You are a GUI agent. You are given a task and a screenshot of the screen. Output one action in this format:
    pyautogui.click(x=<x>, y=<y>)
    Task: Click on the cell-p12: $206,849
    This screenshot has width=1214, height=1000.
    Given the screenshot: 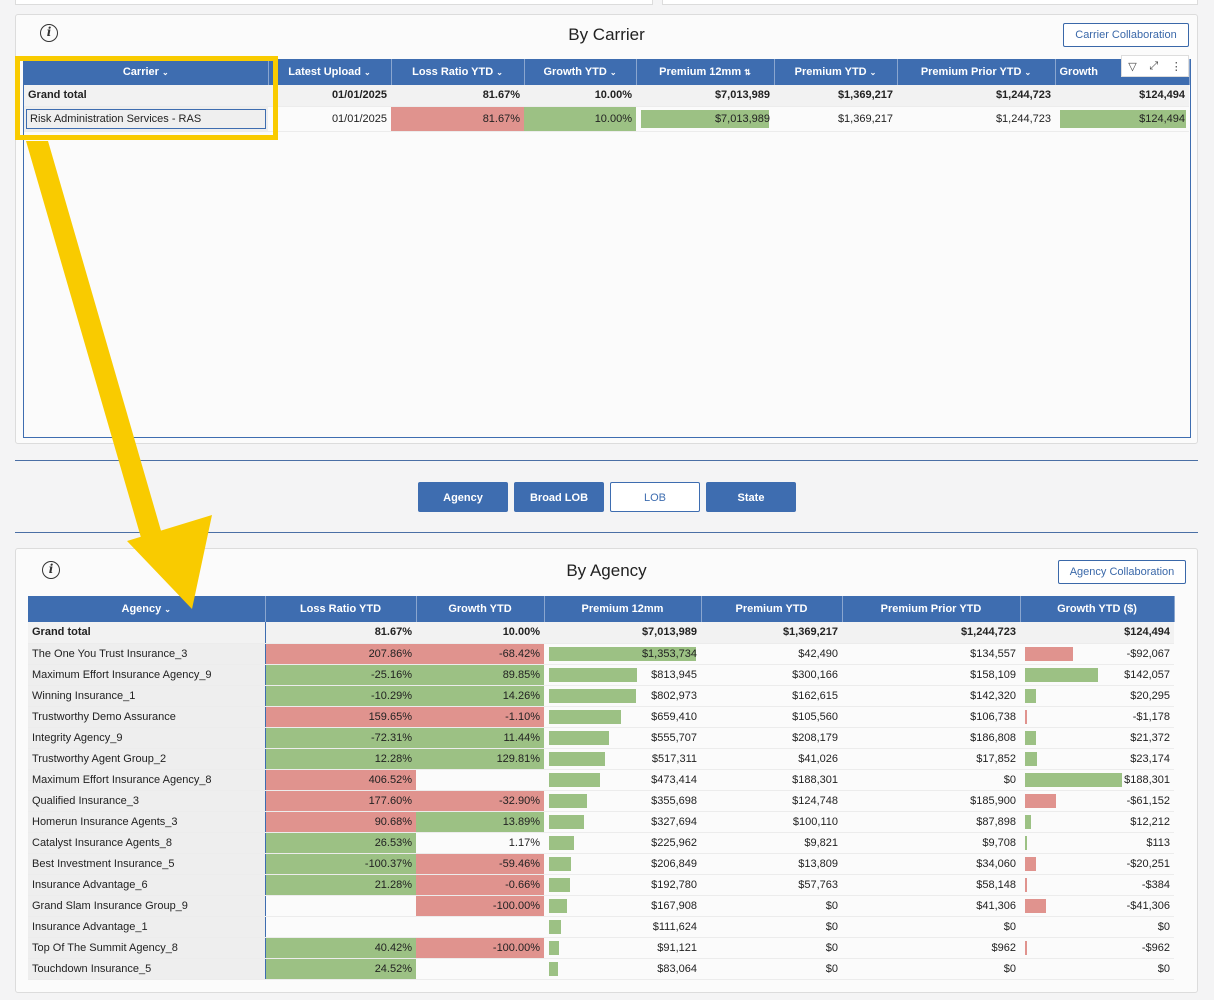 What is the action you would take?
    pyautogui.click(x=622, y=864)
    